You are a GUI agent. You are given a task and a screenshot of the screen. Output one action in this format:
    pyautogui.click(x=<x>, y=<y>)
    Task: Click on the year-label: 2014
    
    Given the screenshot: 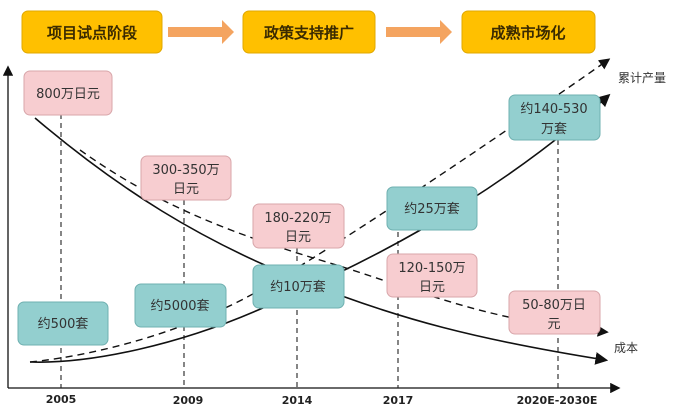 What is the action you would take?
    pyautogui.click(x=297, y=400)
    